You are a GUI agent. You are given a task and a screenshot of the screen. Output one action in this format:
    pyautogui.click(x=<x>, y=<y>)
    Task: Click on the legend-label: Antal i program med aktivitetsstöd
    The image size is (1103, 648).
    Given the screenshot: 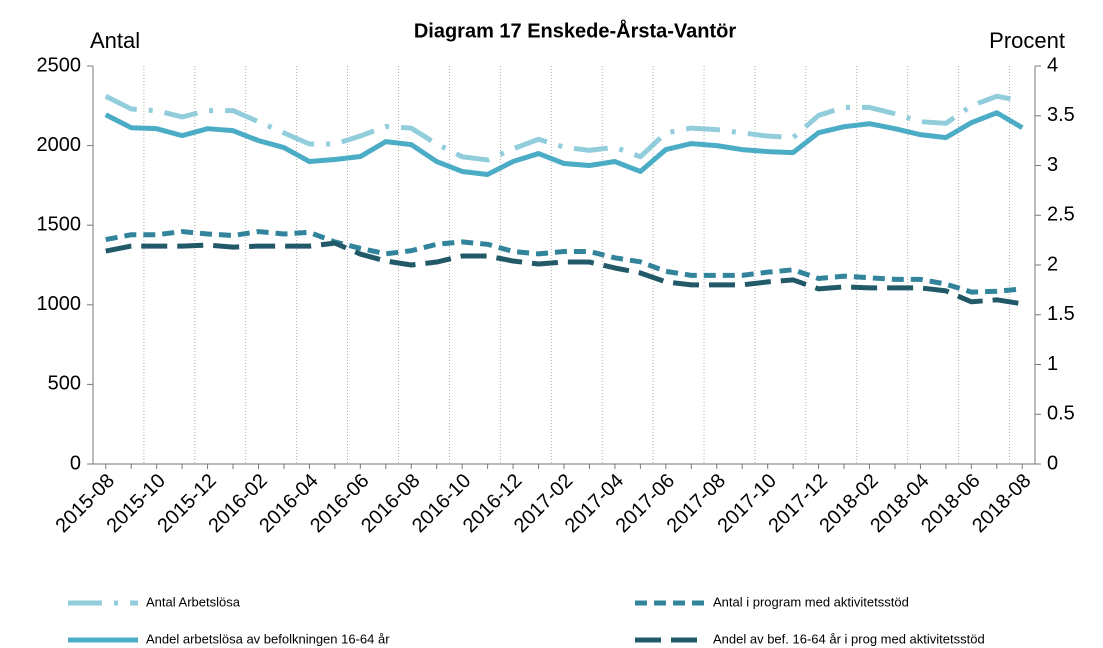 What is the action you would take?
    pyautogui.click(x=811, y=601)
    